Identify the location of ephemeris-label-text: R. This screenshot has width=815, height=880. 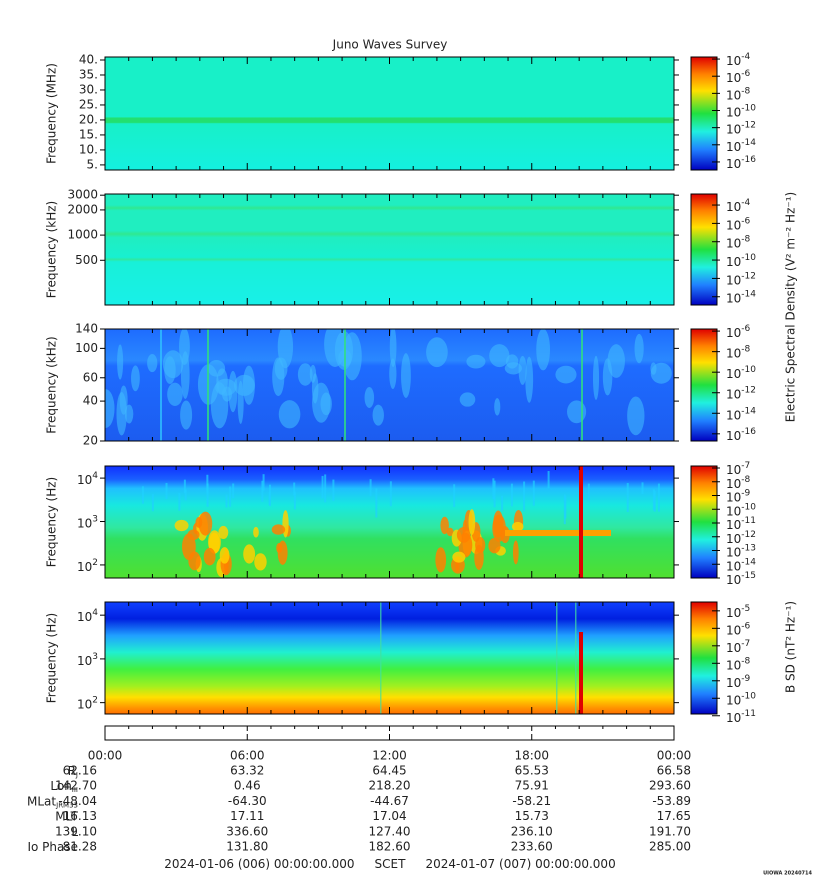
(72, 771).